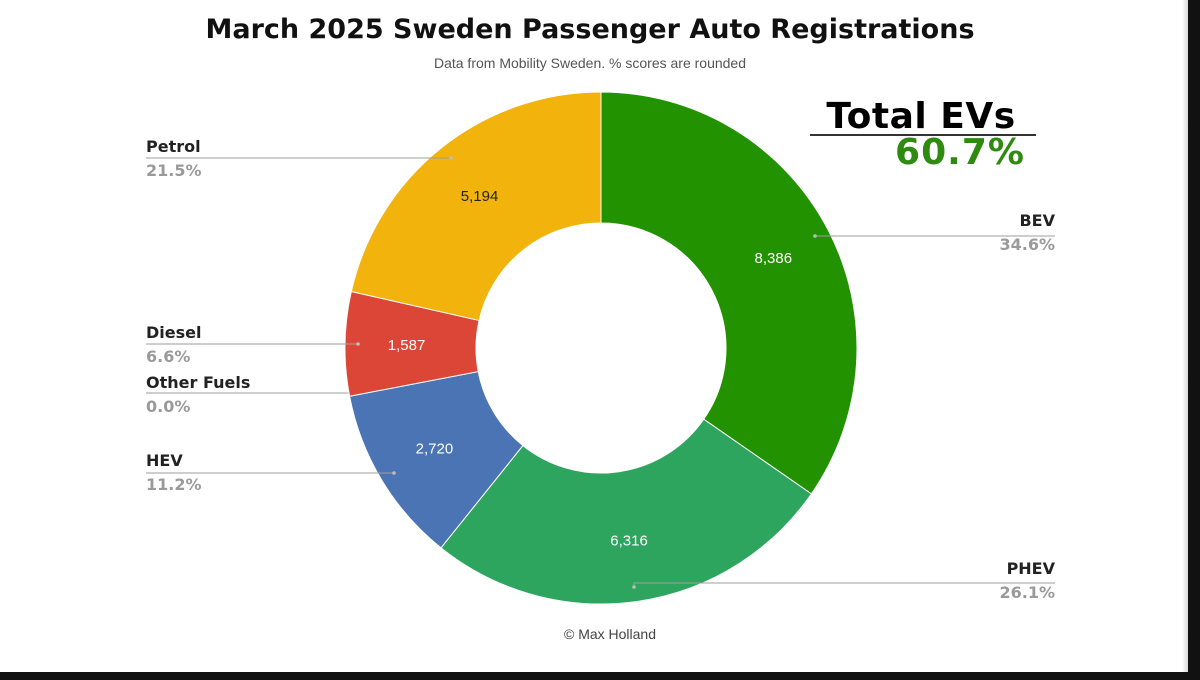  I want to click on slice-phev, so click(626, 511).